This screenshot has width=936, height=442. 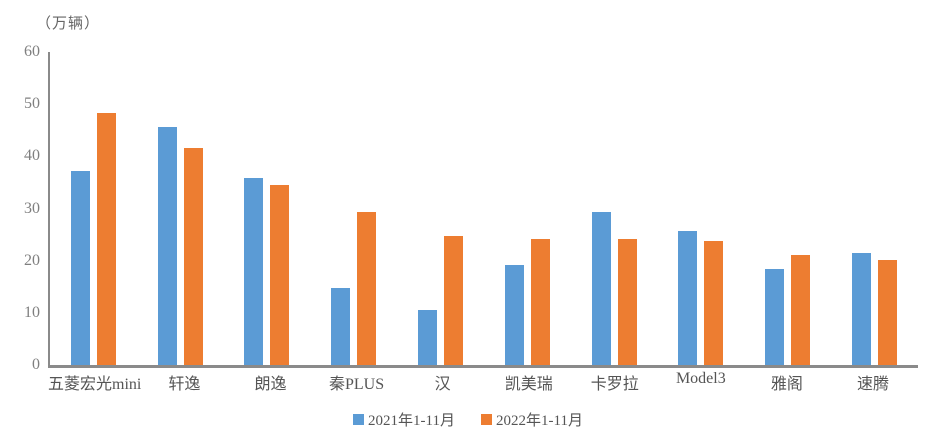 I want to click on x-axis-label: 朗逸, so click(x=270, y=384).